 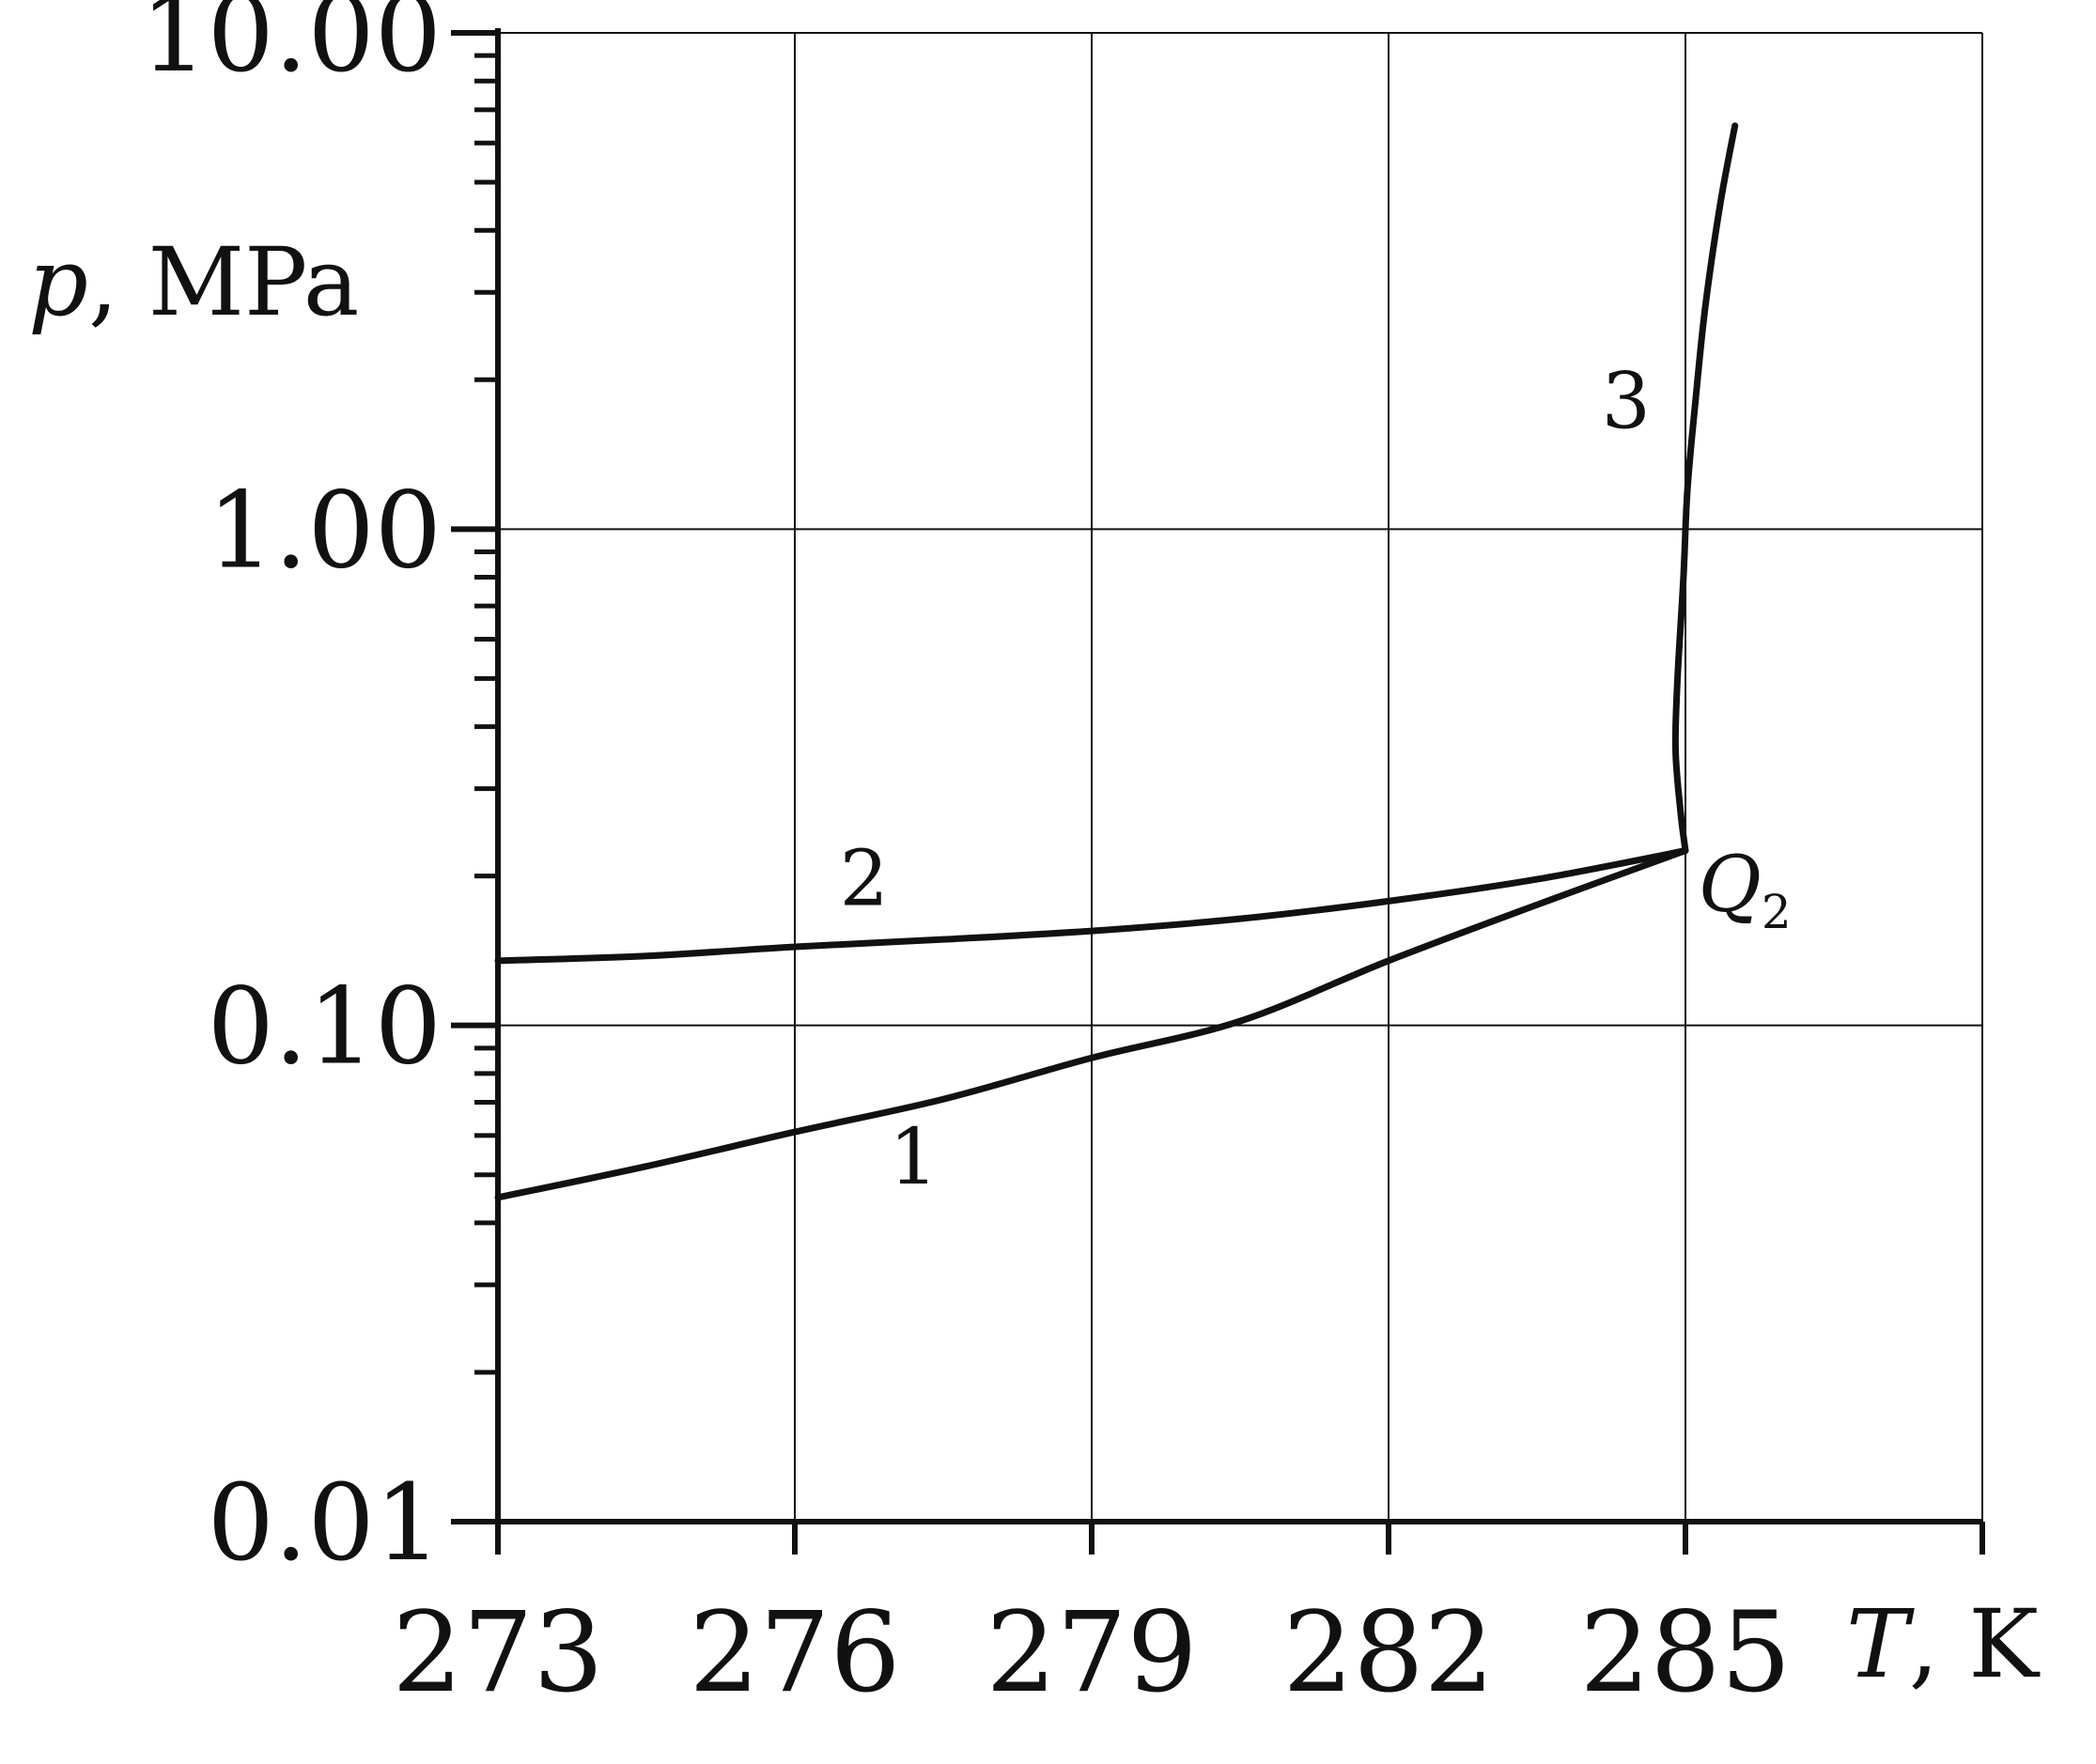 What do you see at coordinates (1943, 1644) in the screenshot?
I see `x-axis-title: T, K` at bounding box center [1943, 1644].